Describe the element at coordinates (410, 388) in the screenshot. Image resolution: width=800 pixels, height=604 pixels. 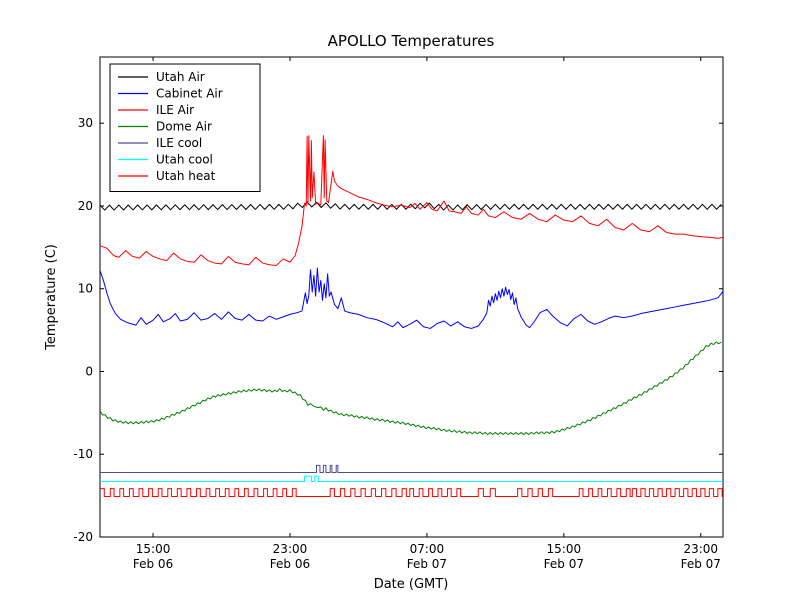
I see `series-line-dome-air` at that location.